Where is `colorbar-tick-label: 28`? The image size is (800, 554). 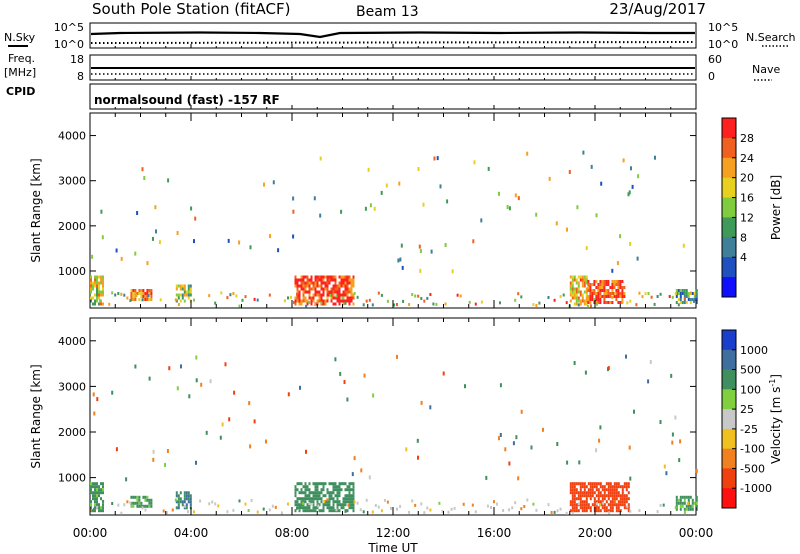
colorbar-tick-label: 28 is located at coordinates (747, 138).